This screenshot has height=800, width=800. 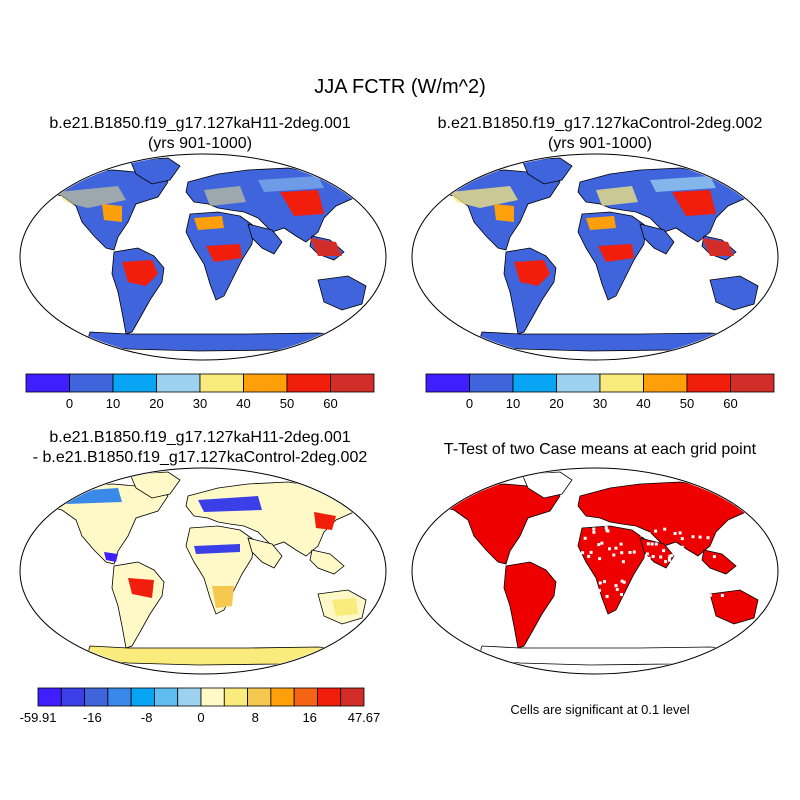 What do you see at coordinates (595, 257) in the screenshot?
I see `map-case2` at bounding box center [595, 257].